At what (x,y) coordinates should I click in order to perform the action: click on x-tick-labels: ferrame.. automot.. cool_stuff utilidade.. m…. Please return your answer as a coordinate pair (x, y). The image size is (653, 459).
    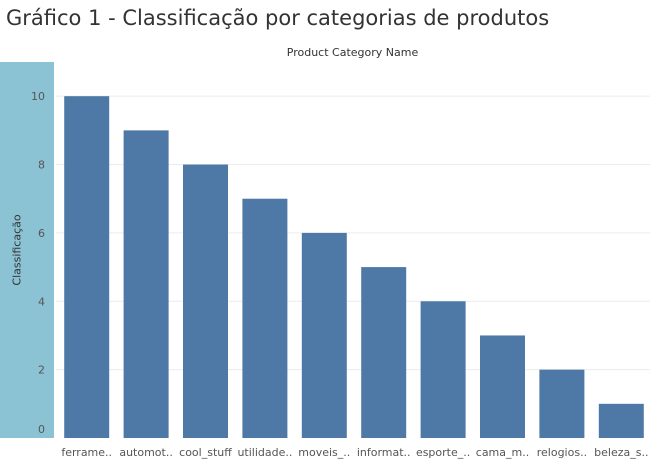
    Looking at the image, I should click on (354, 452).